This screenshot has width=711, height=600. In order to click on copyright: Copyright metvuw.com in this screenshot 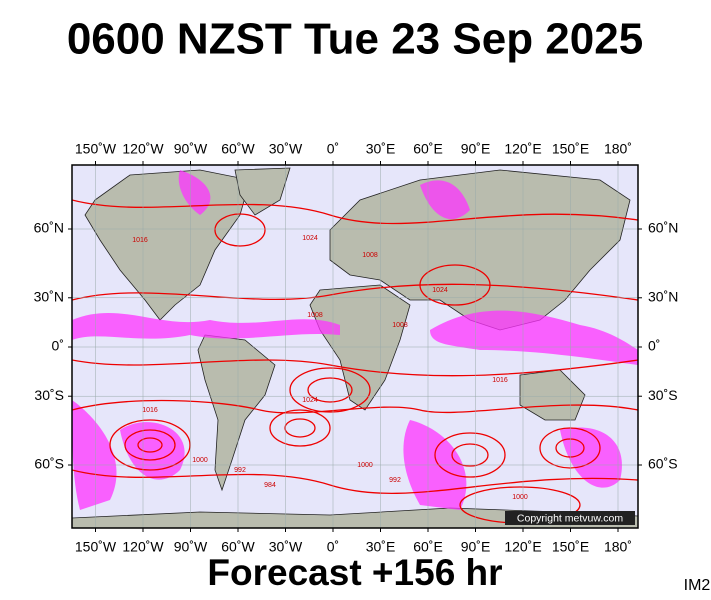, I will do `click(570, 518)`.